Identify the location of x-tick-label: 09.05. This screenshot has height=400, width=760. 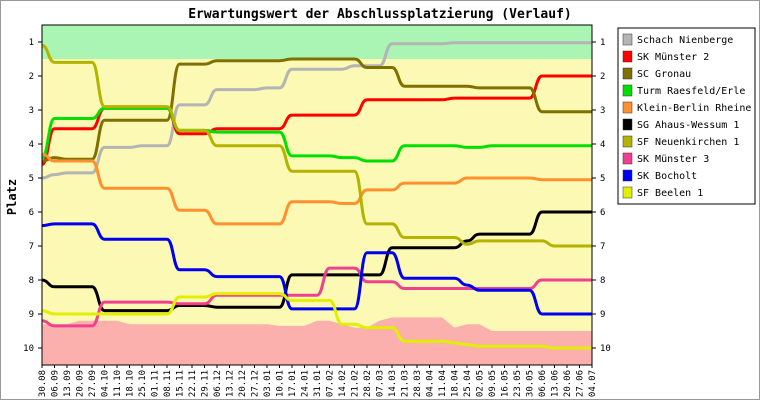
(493, 383).